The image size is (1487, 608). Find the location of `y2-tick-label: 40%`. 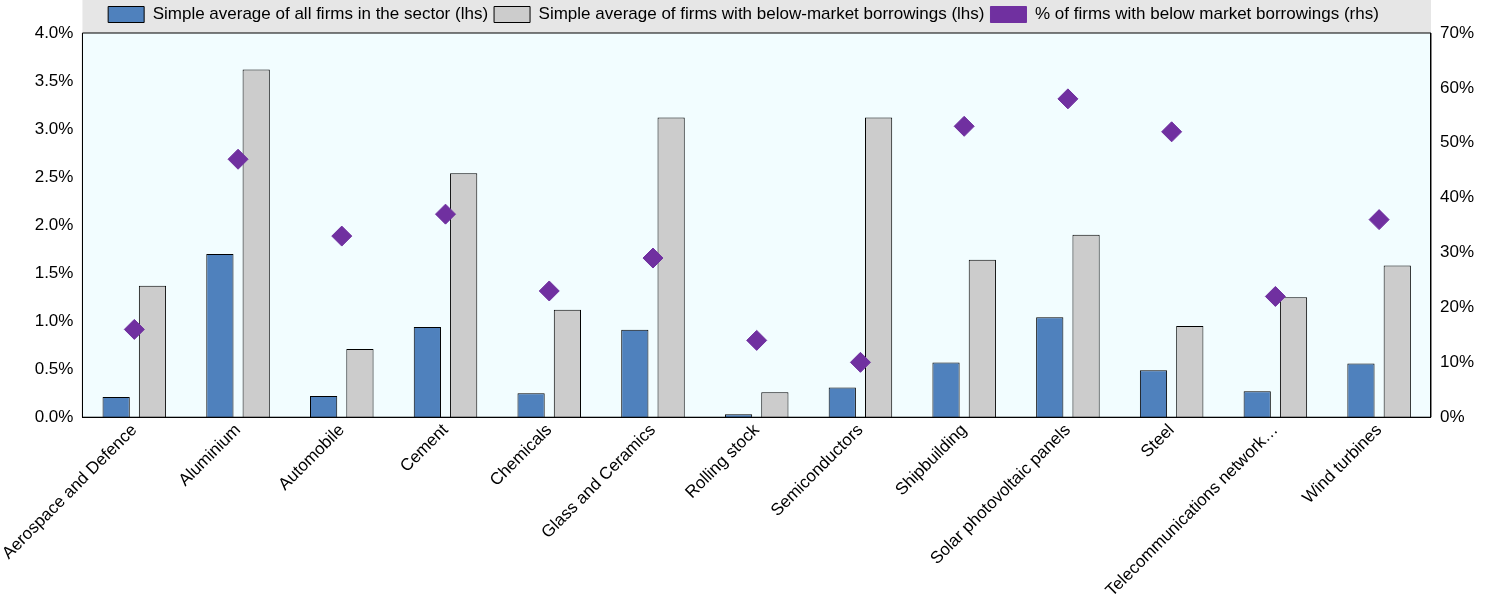

y2-tick-label: 40% is located at coordinates (1457, 197).